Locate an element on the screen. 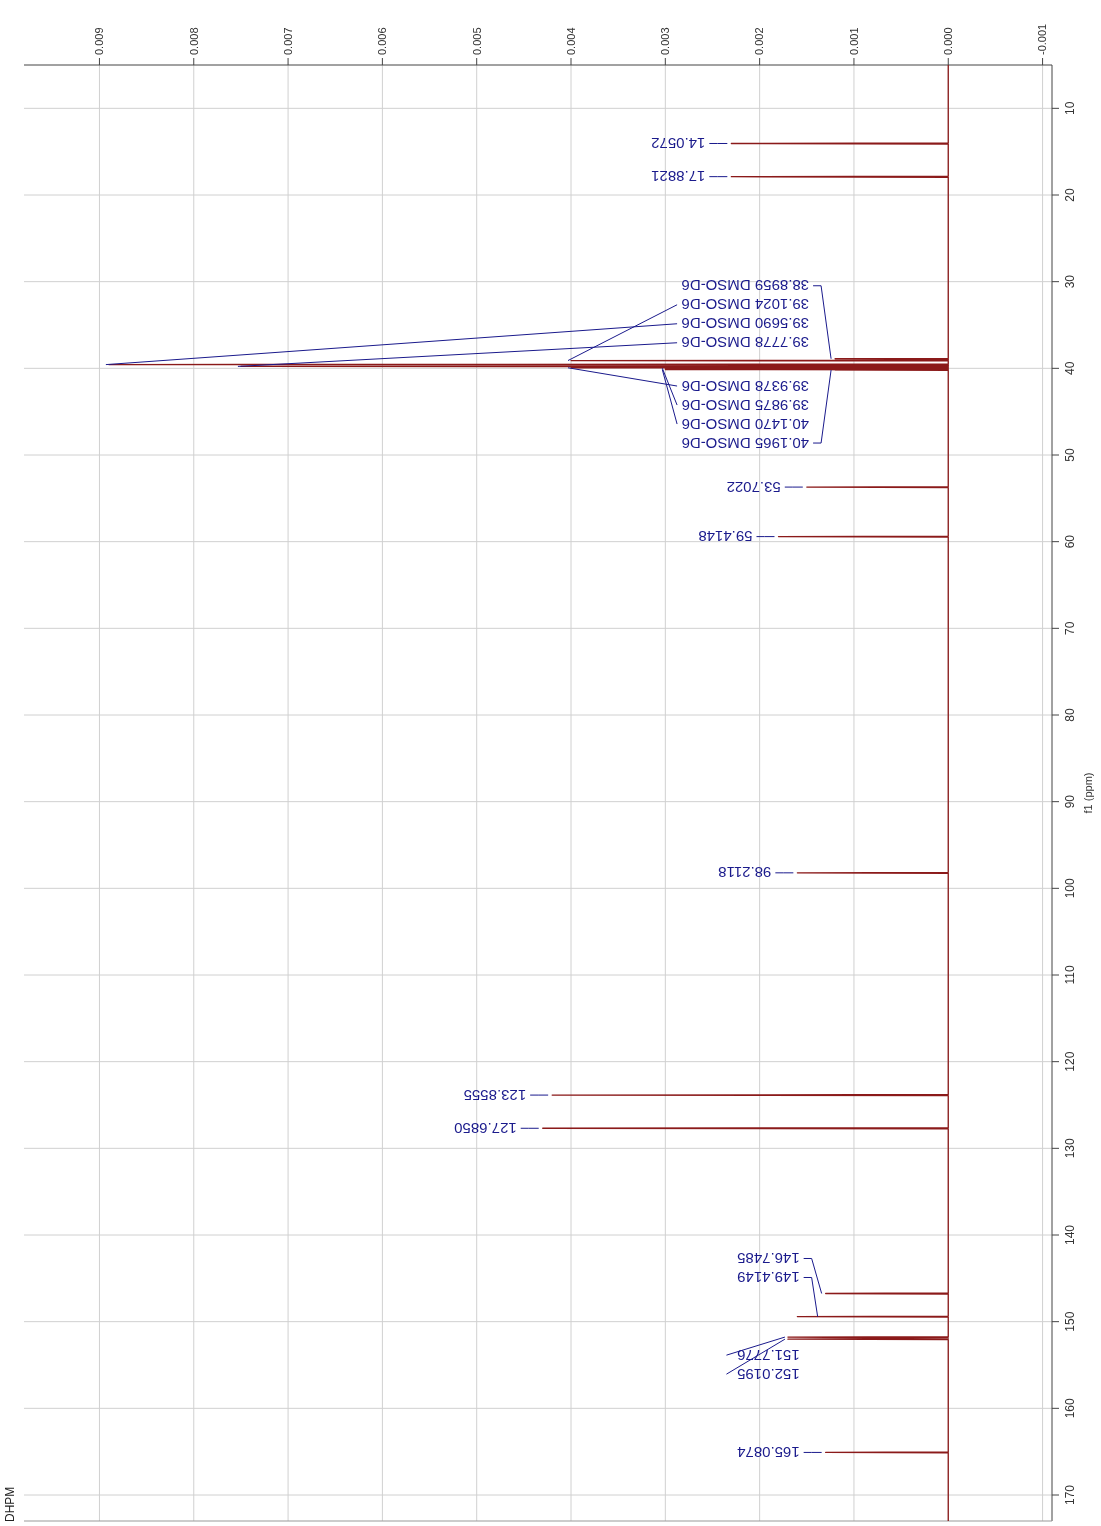 The image size is (1101, 1526). x-tick-label: 0.009 is located at coordinates (99, 41).